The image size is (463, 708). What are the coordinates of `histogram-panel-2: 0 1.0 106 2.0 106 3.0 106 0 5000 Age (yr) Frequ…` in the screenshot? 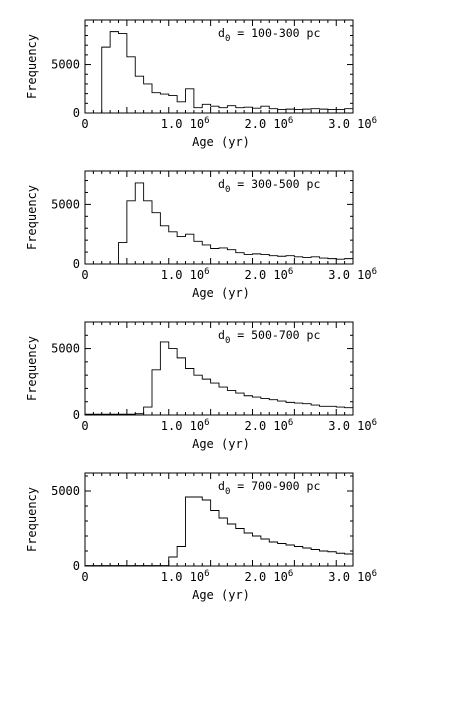 It's located at (201, 235).